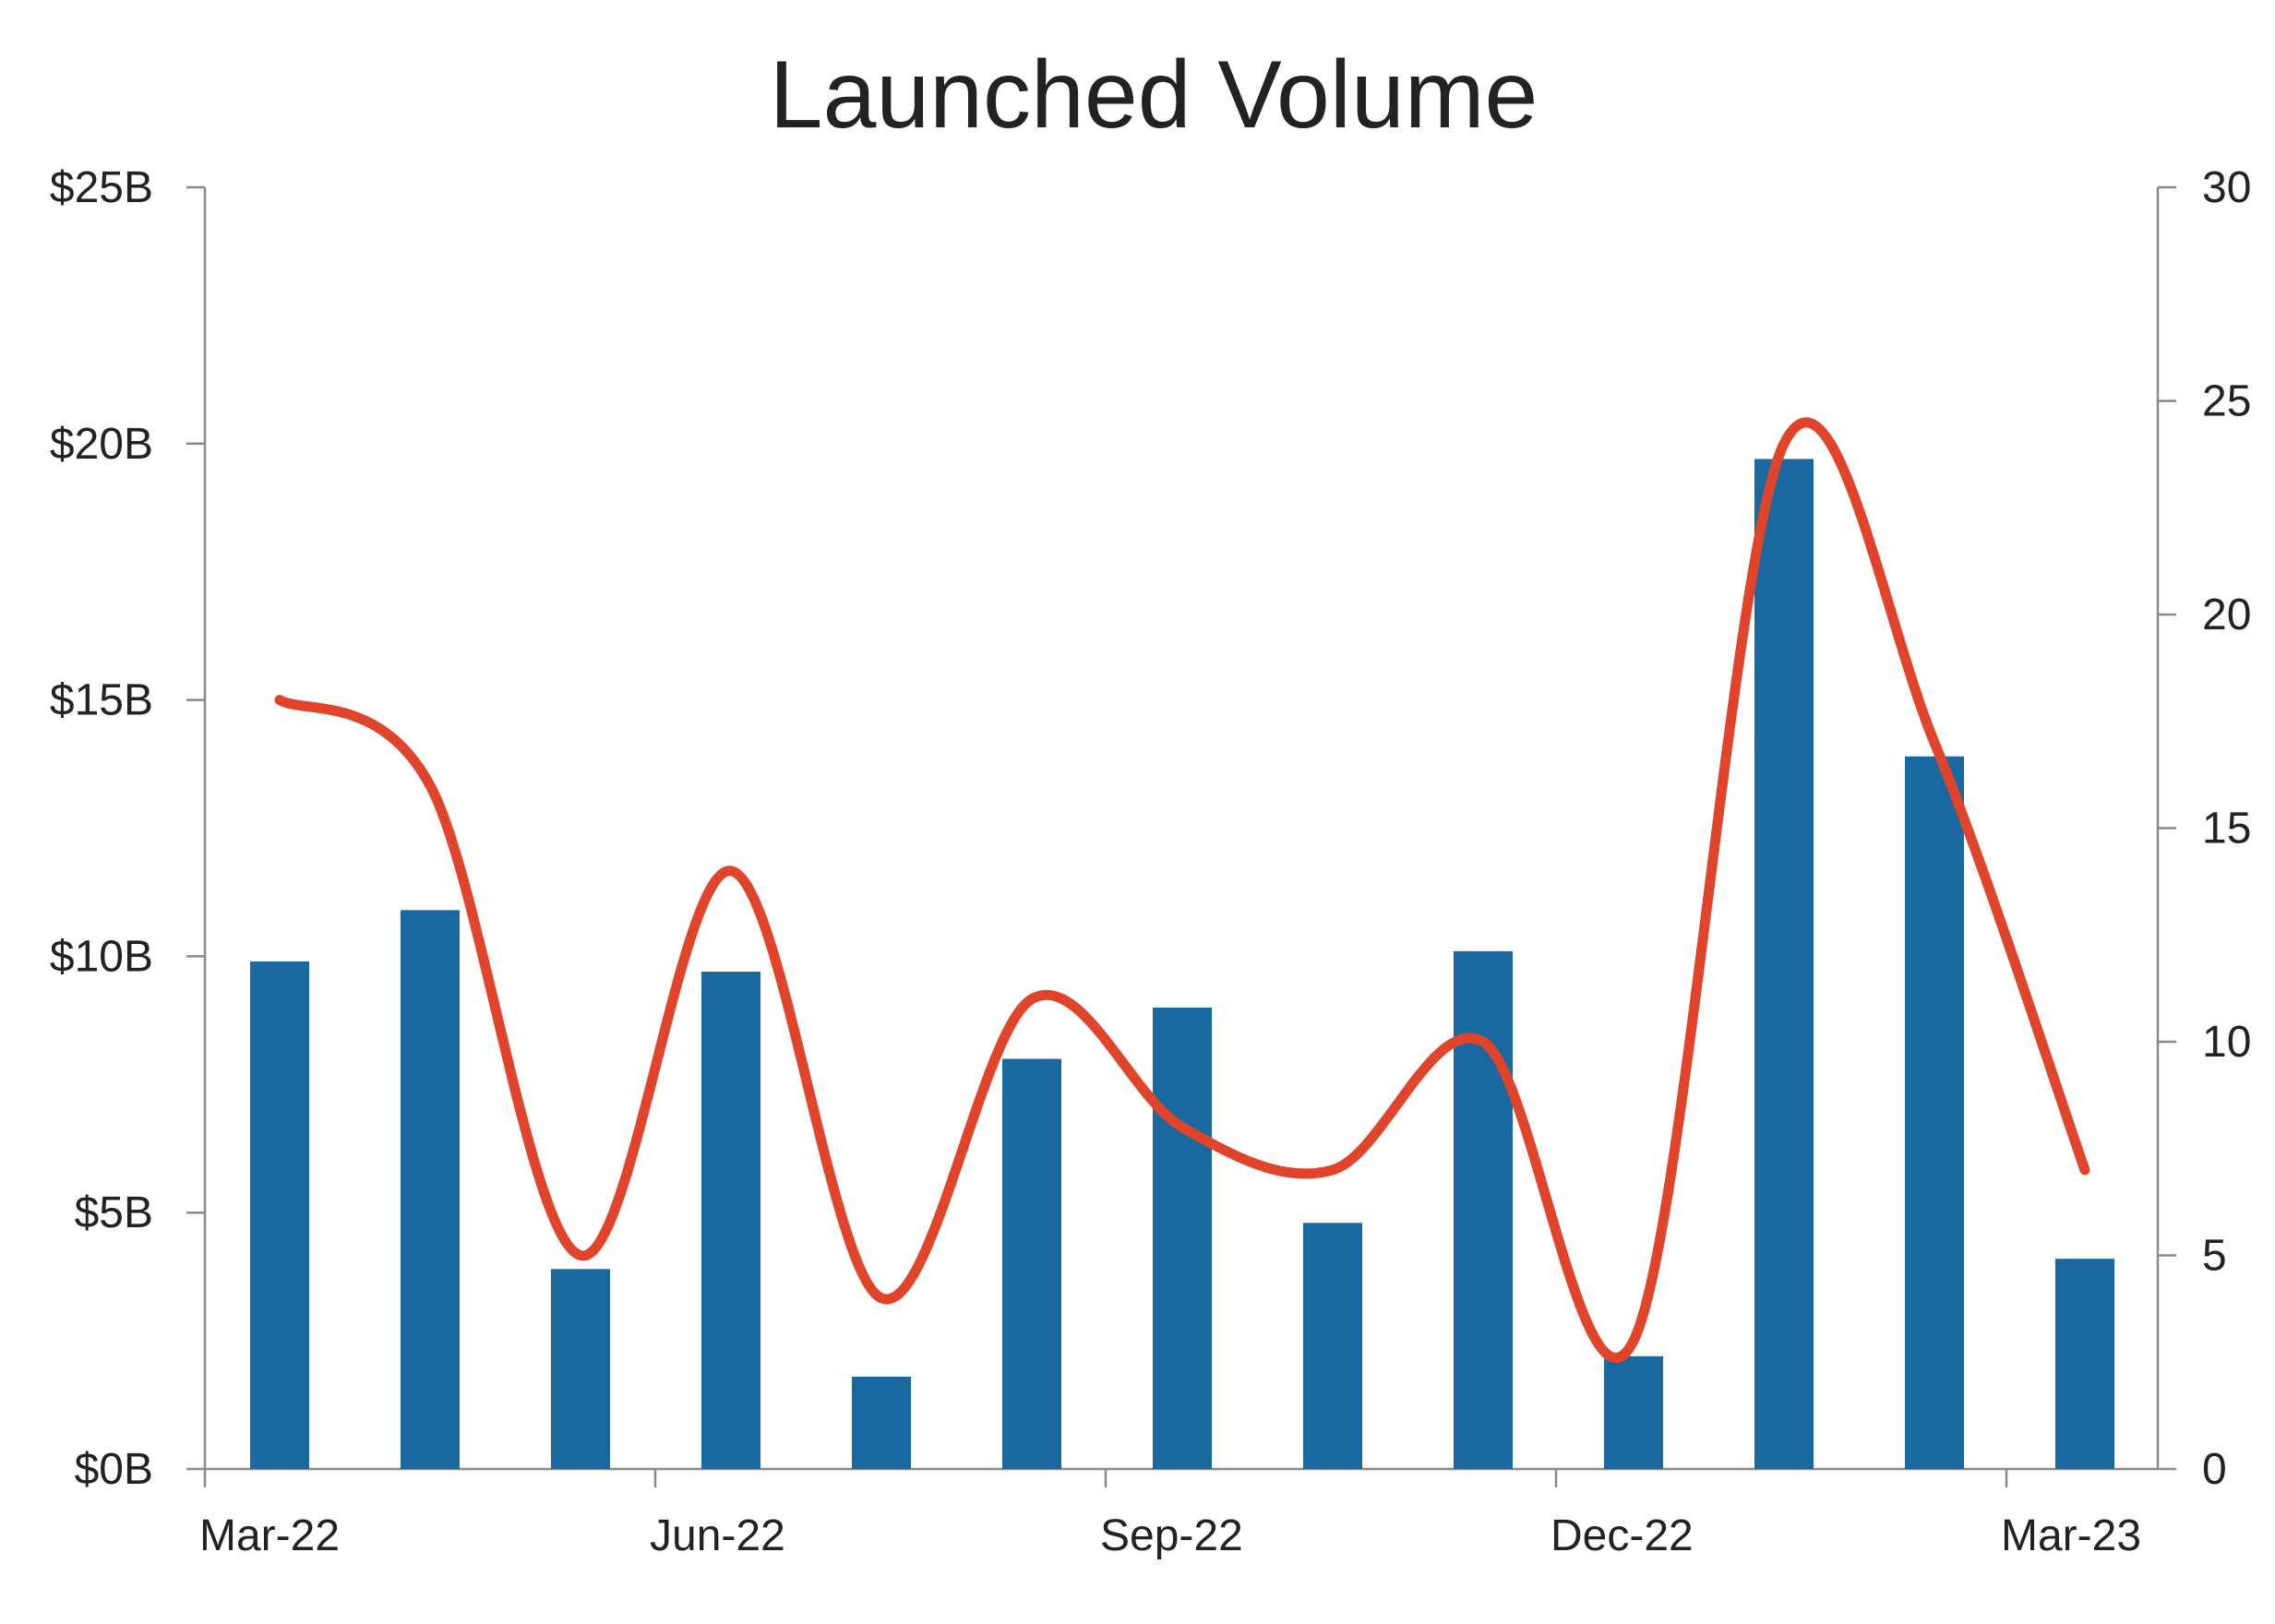 The height and width of the screenshot is (1624, 2275). I want to click on left-tick-label: $10B, so click(101, 956).